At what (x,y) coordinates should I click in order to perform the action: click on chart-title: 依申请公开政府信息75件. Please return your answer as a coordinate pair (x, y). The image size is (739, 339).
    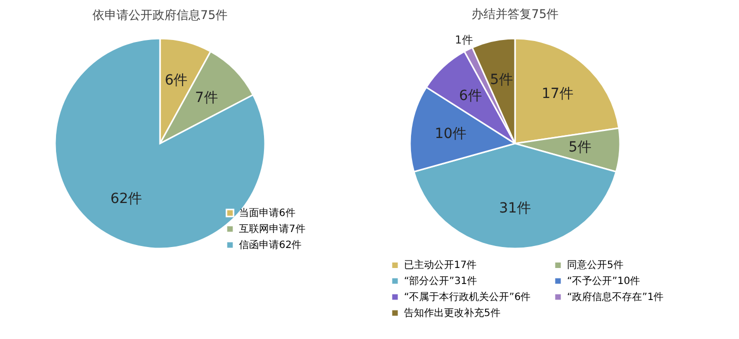
    Looking at the image, I should click on (160, 15).